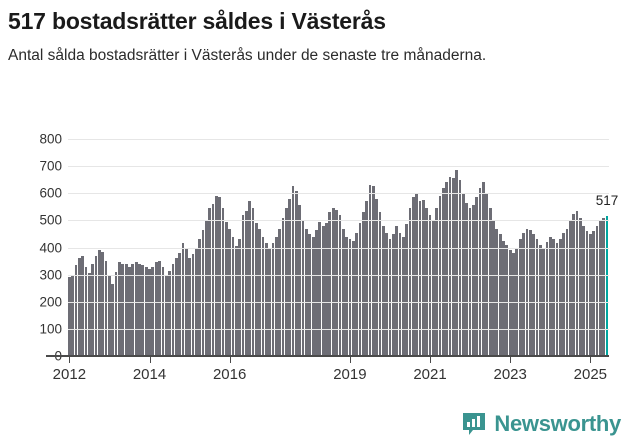 This screenshot has width=631, height=447. Describe the element at coordinates (607, 285) in the screenshot. I see `bar-highlighted` at that location.